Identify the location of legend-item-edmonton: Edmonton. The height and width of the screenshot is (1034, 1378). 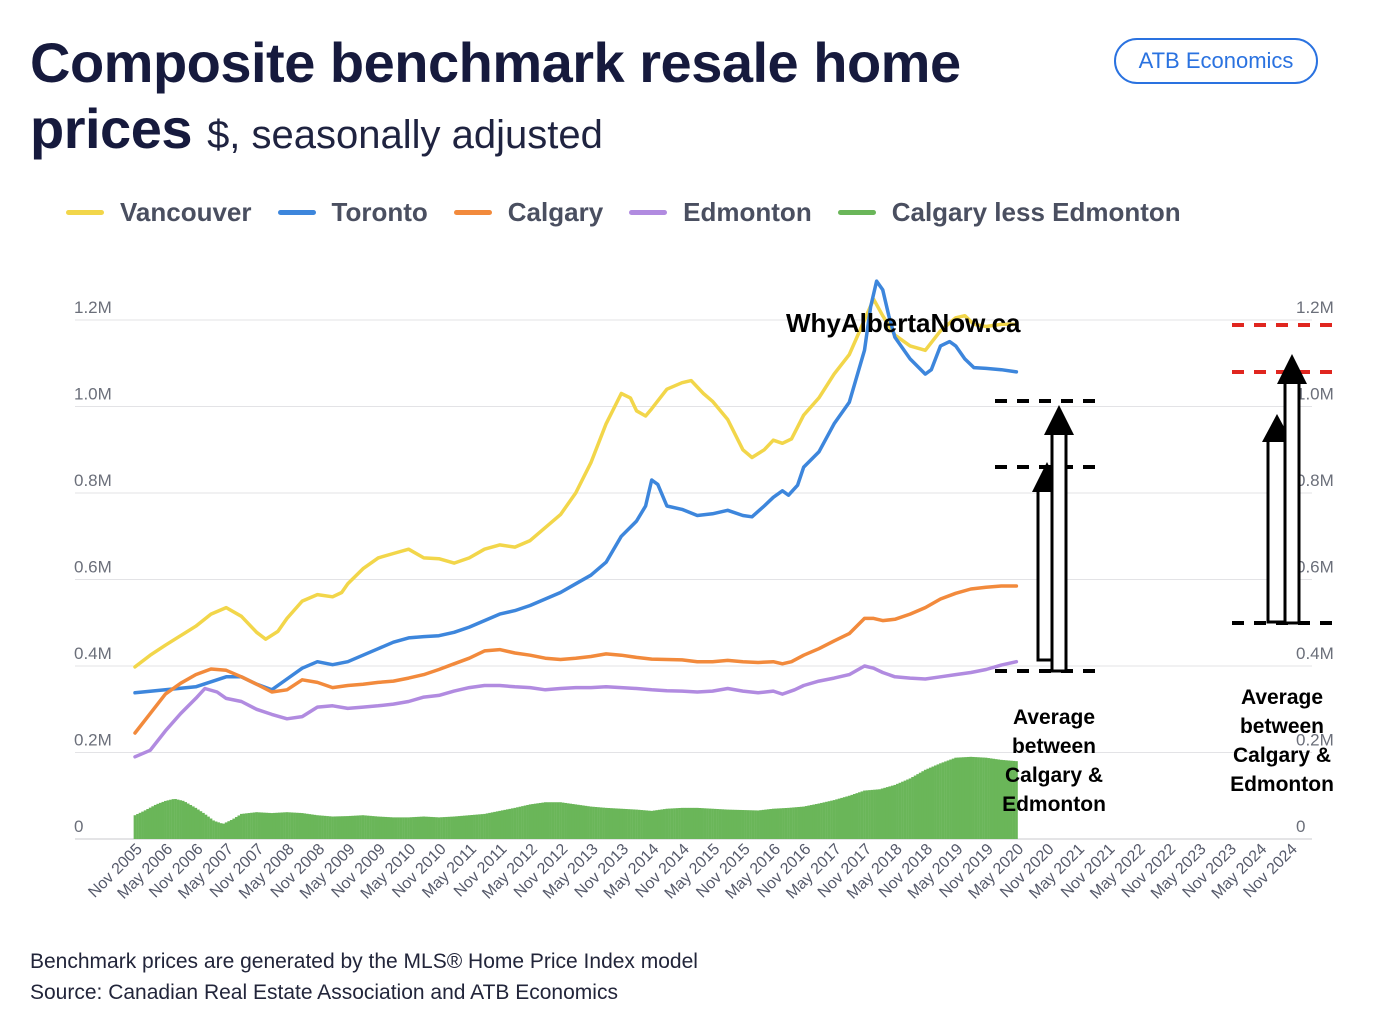
(720, 212).